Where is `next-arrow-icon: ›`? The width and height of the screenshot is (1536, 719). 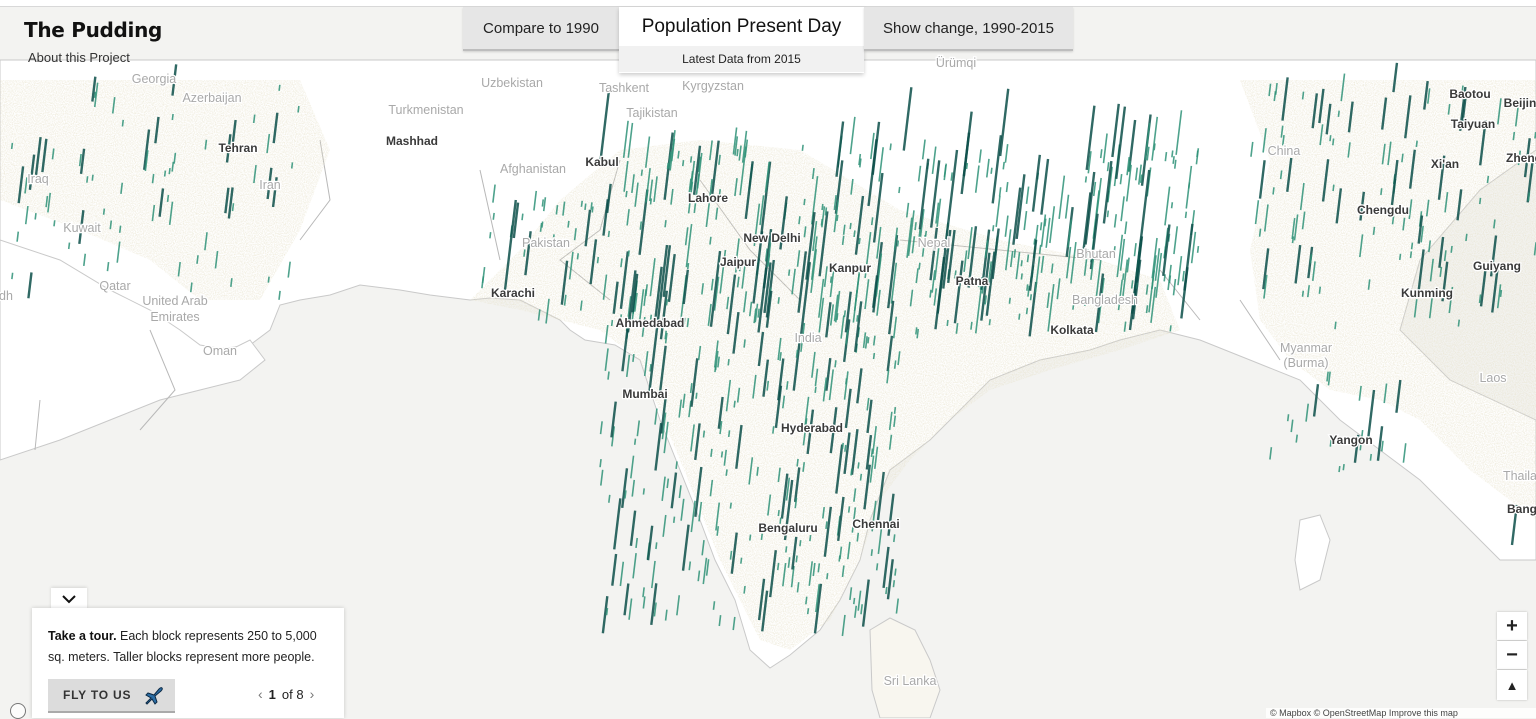 next-arrow-icon: › is located at coordinates (312, 694).